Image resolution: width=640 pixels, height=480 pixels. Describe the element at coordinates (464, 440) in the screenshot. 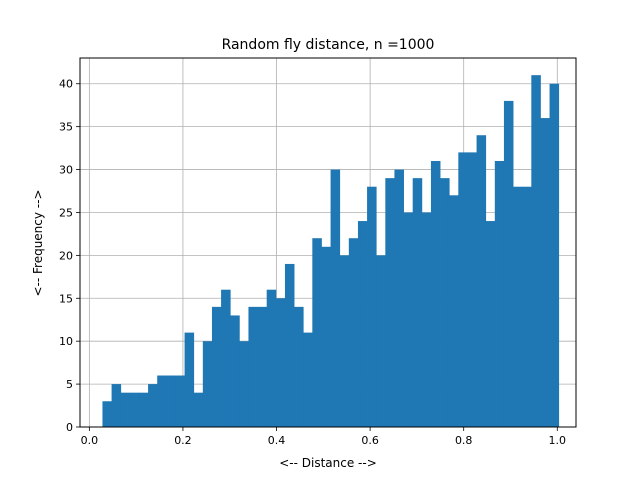

I see `x-tick-label: 0.8` at that location.